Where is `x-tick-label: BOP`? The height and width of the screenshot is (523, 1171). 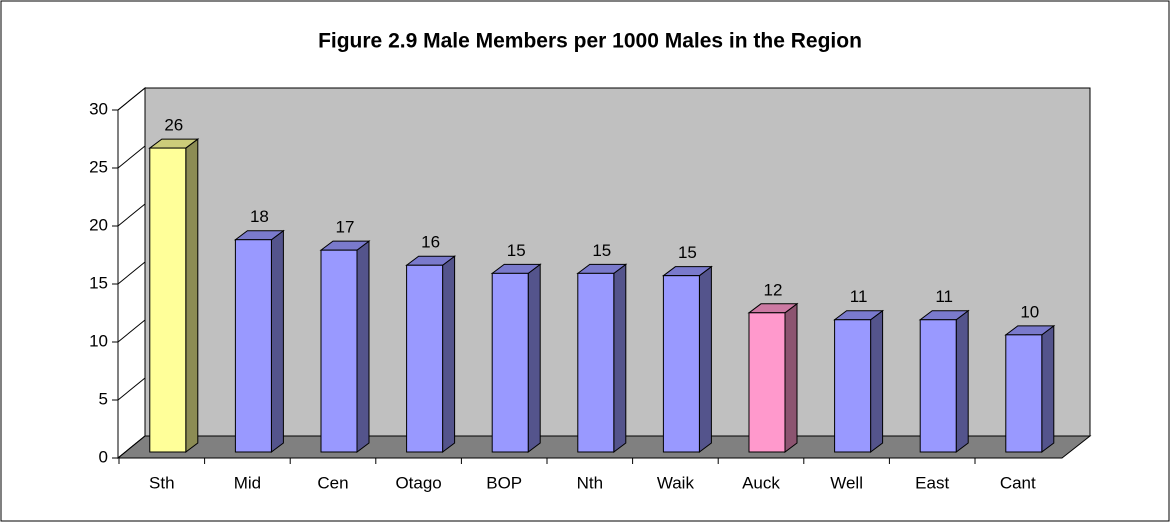 x-tick-label: BOP is located at coordinates (504, 482).